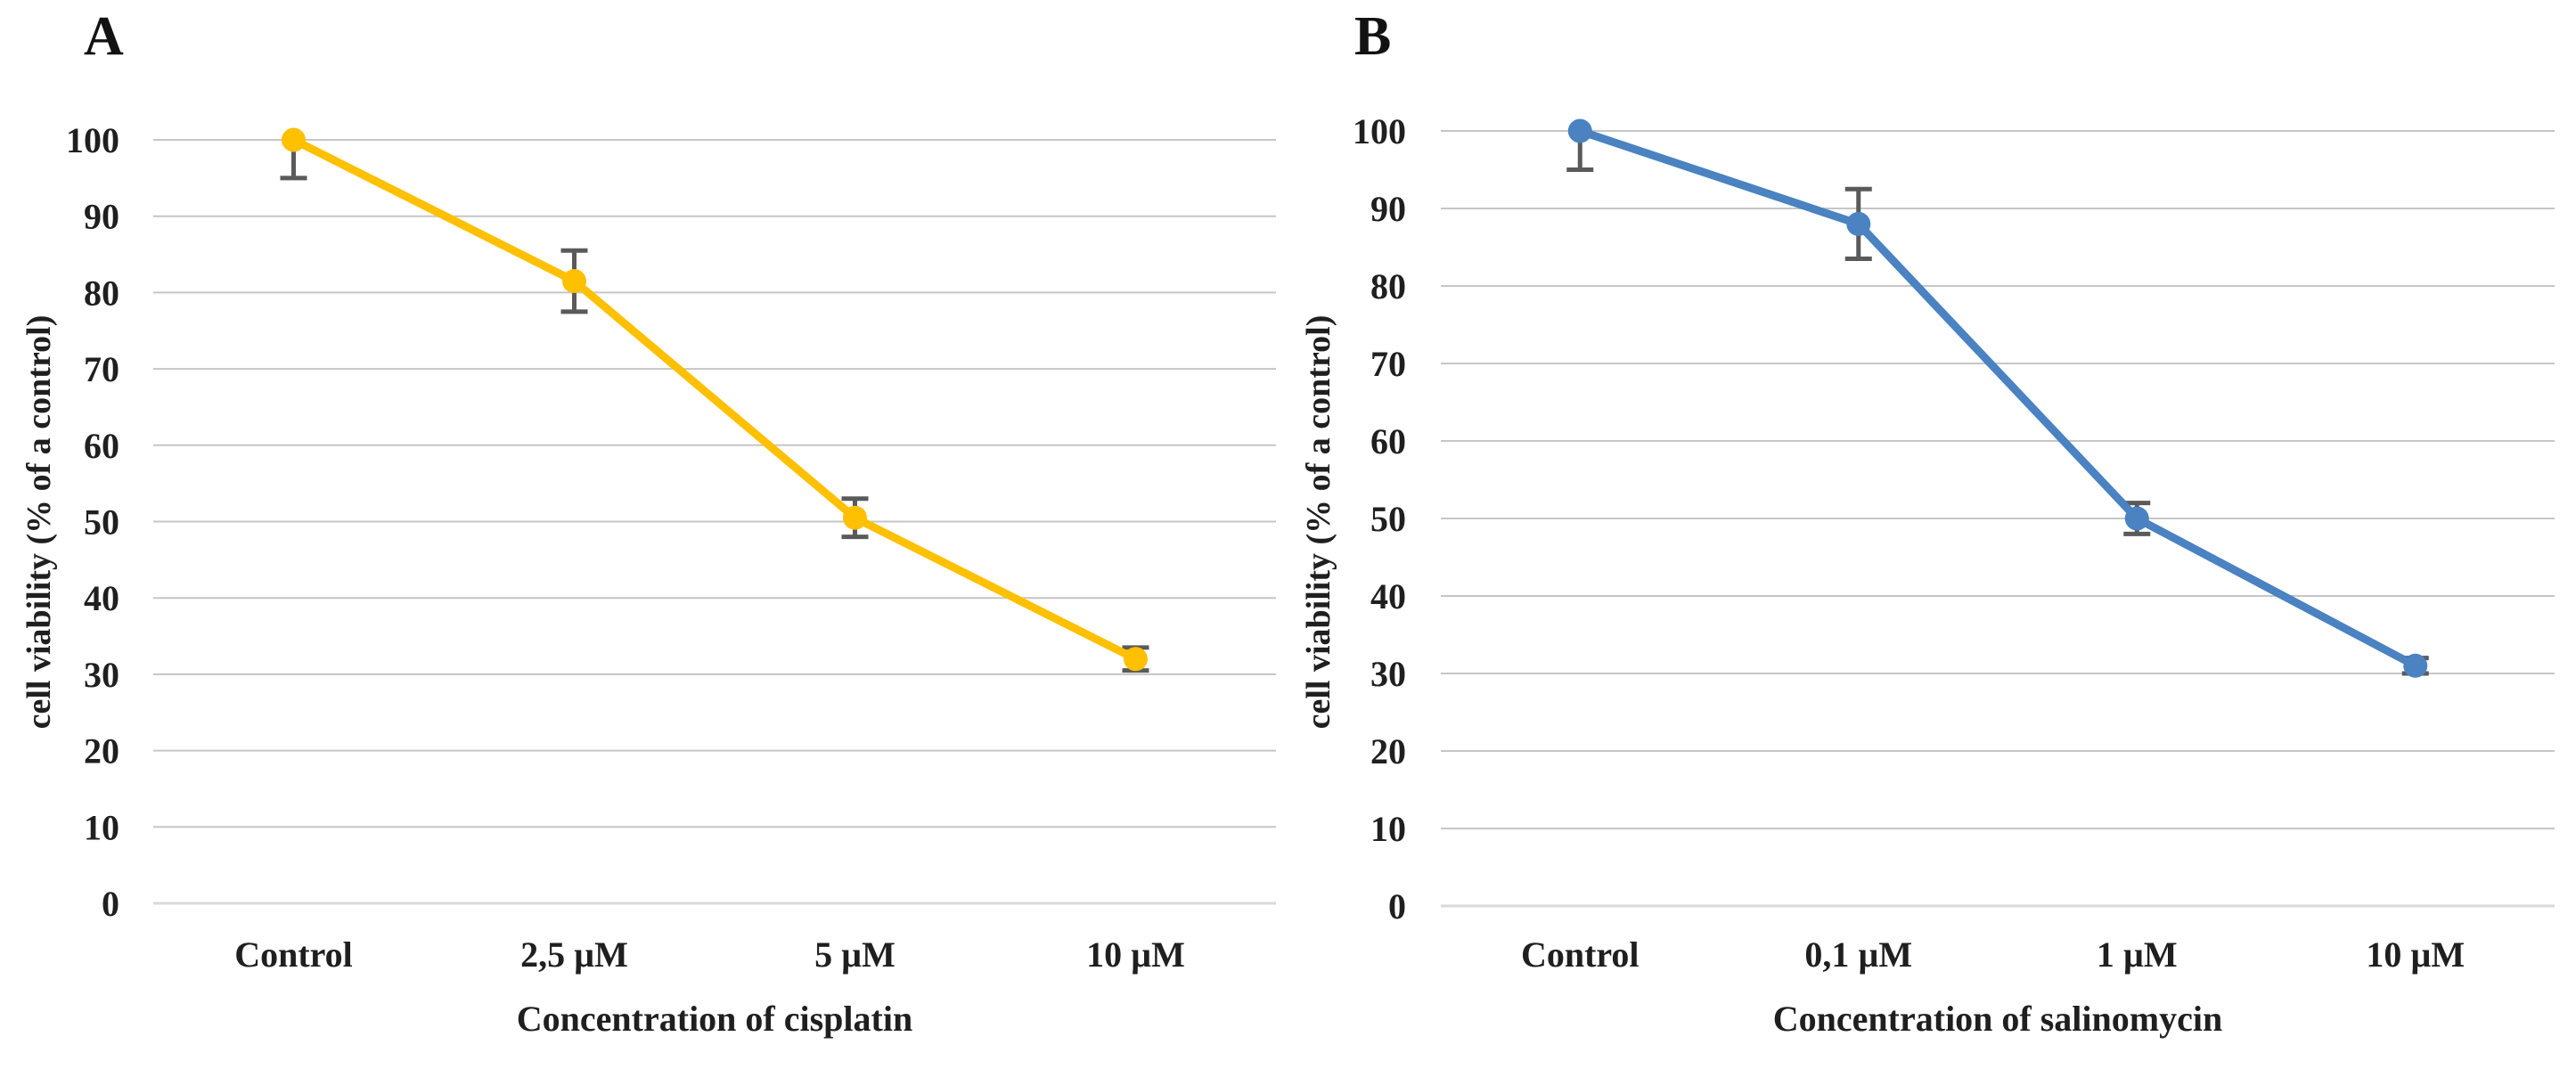  Describe the element at coordinates (854, 954) in the screenshot. I see `x-category-label: 5 µM` at that location.